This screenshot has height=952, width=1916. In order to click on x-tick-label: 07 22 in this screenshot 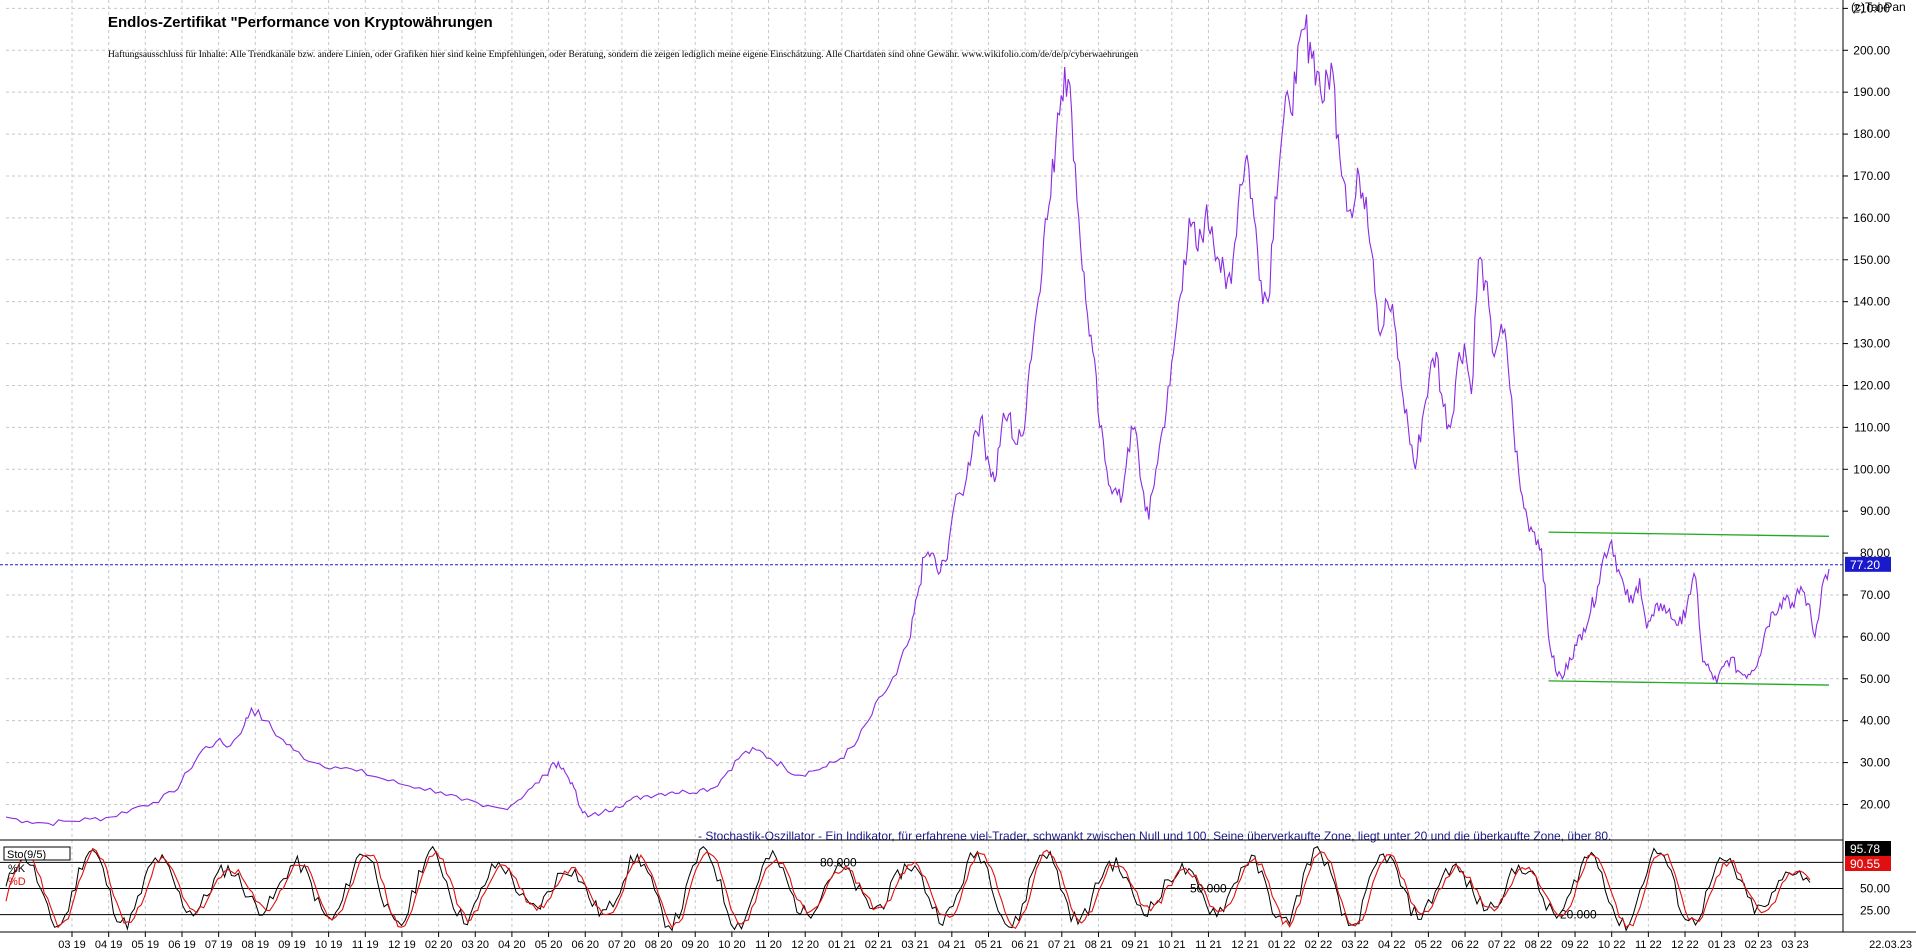, I will do `click(1502, 945)`.